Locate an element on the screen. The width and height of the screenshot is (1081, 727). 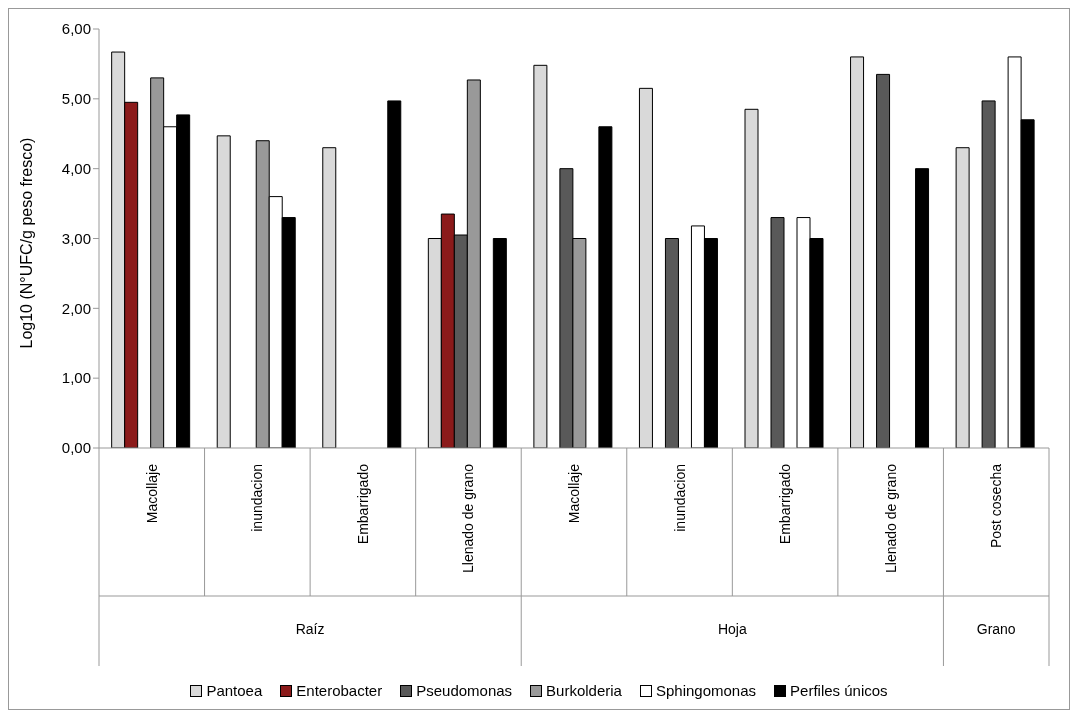
legend-label: Pantoea is located at coordinates (234, 690).